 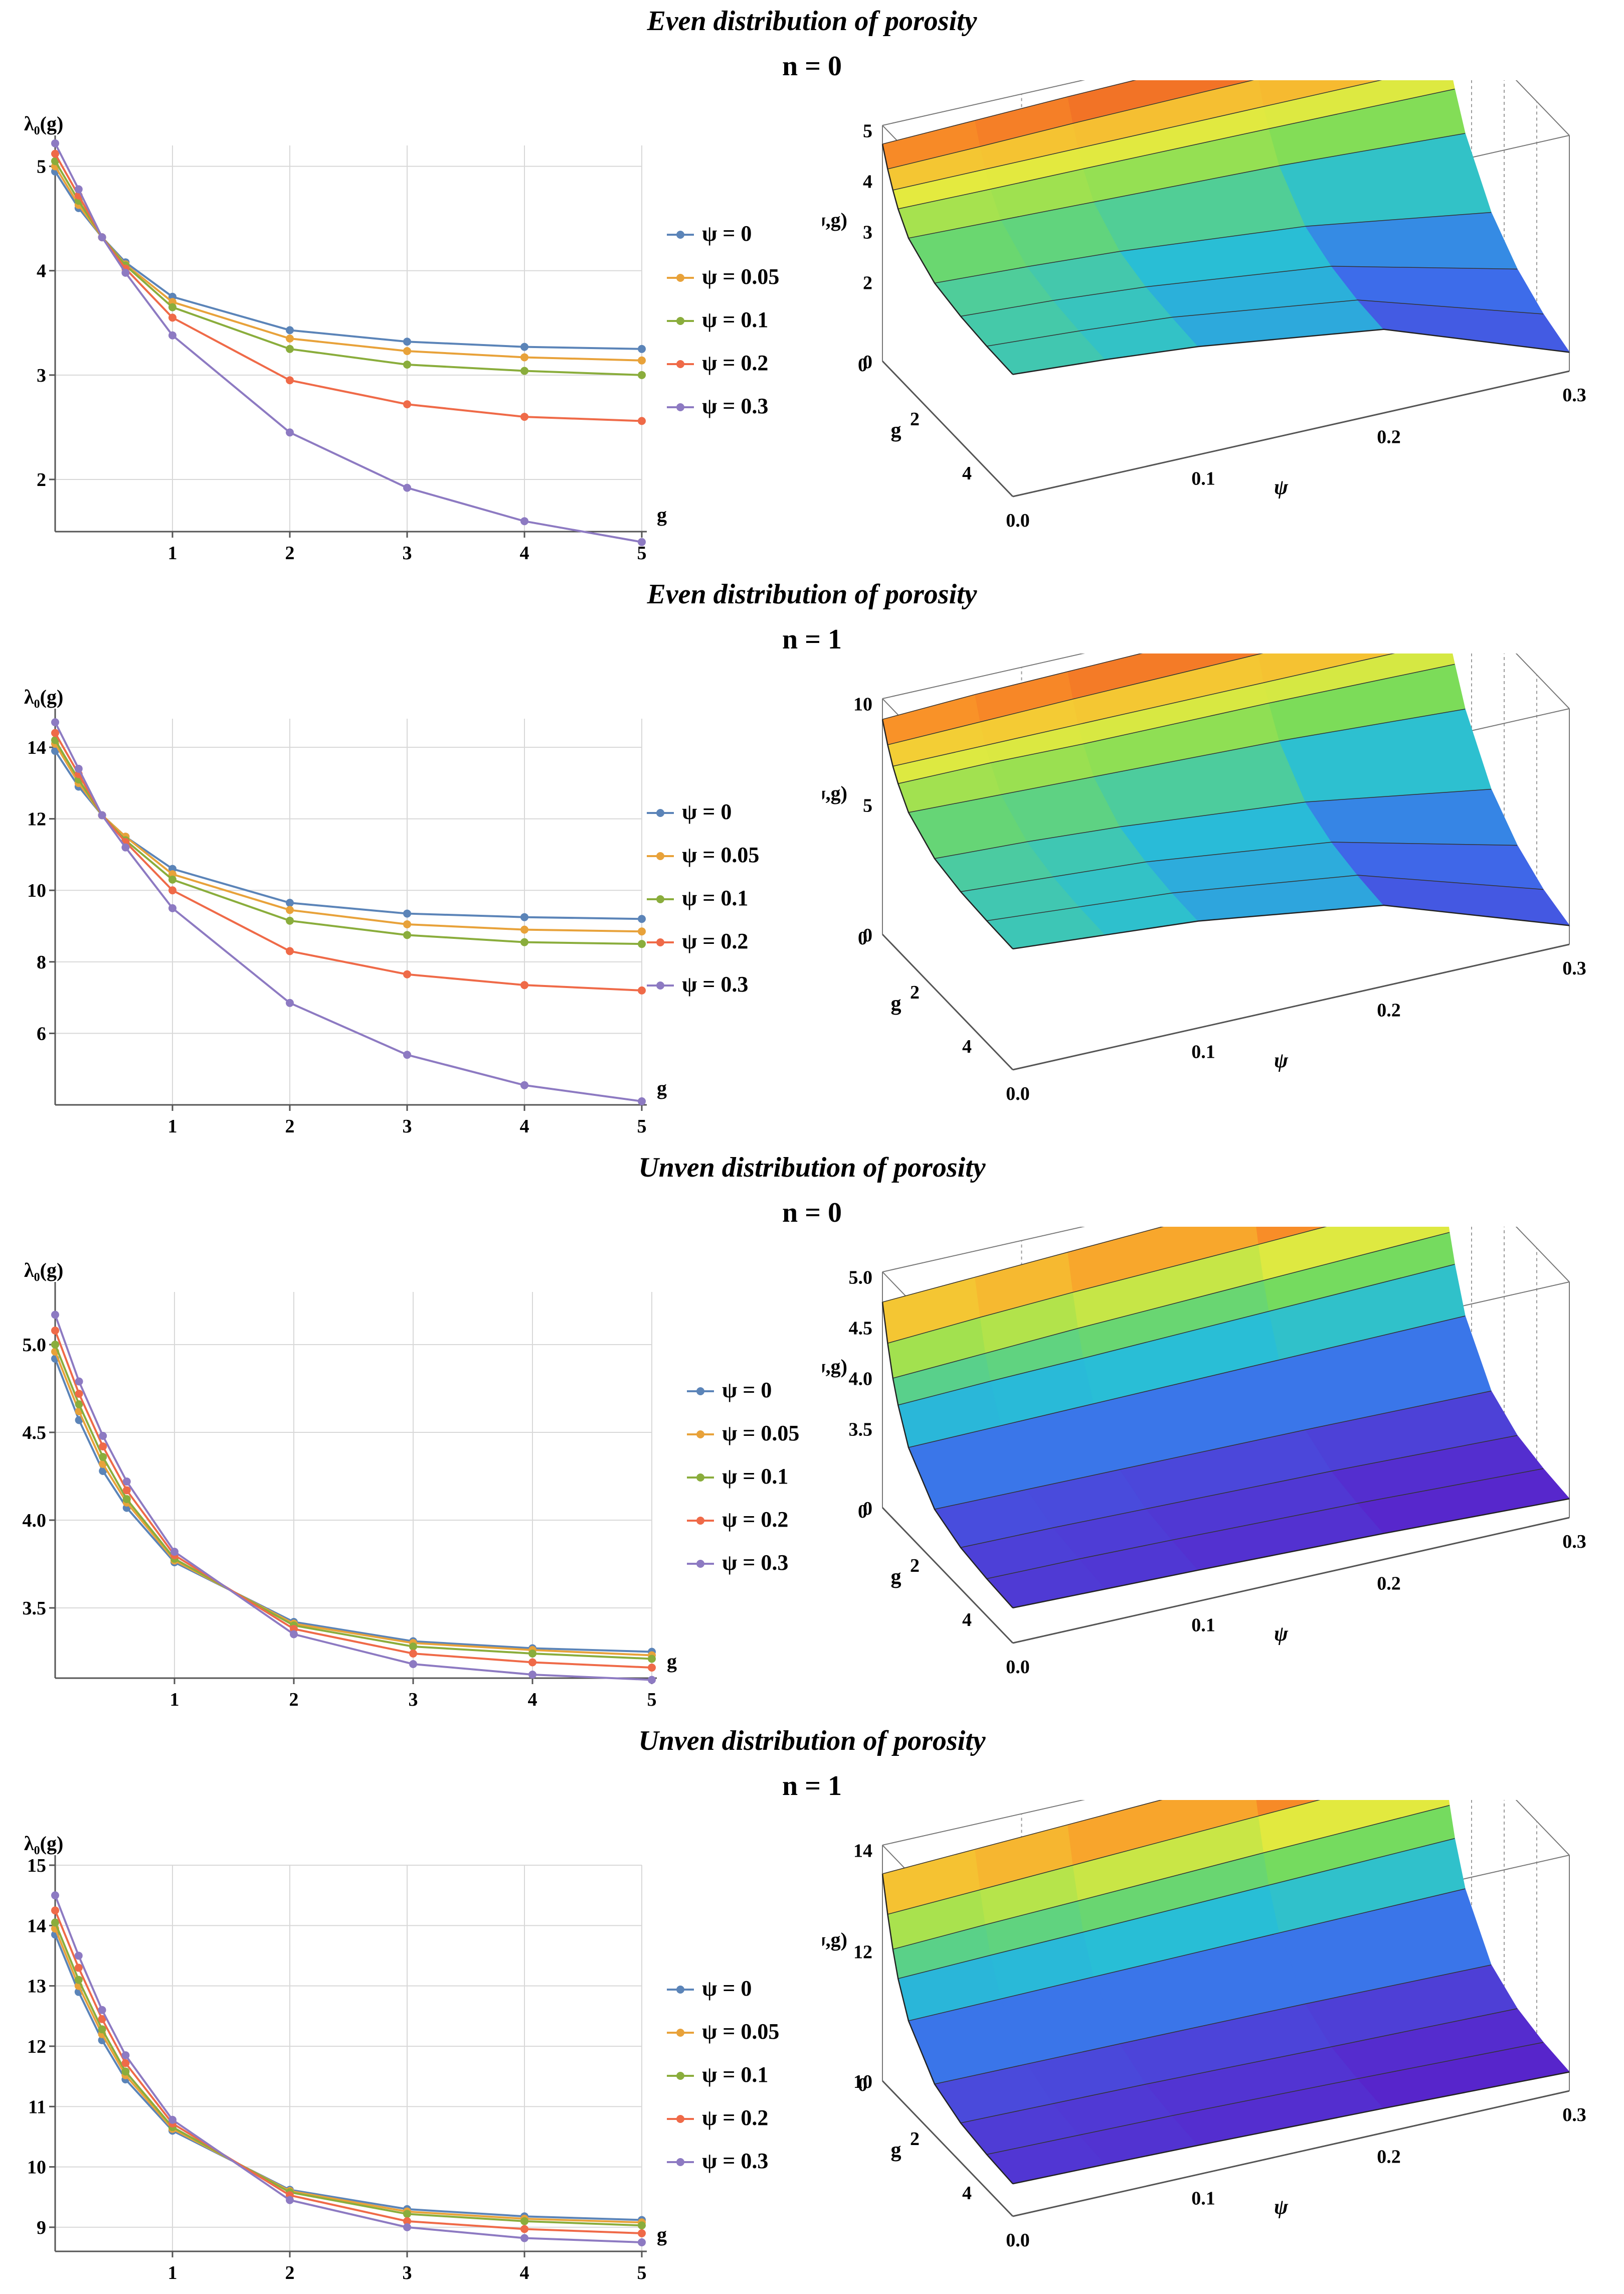 What do you see at coordinates (757, 285) in the screenshot?
I see `legend-entry: ψ = 0.05` at bounding box center [757, 285].